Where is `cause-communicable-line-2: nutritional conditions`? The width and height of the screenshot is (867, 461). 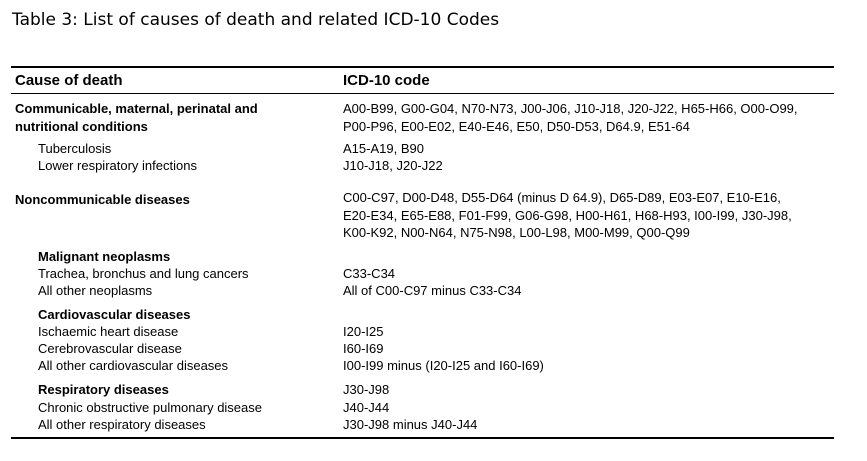
cause-communicable-line-2: nutritional conditions is located at coordinates (81, 126).